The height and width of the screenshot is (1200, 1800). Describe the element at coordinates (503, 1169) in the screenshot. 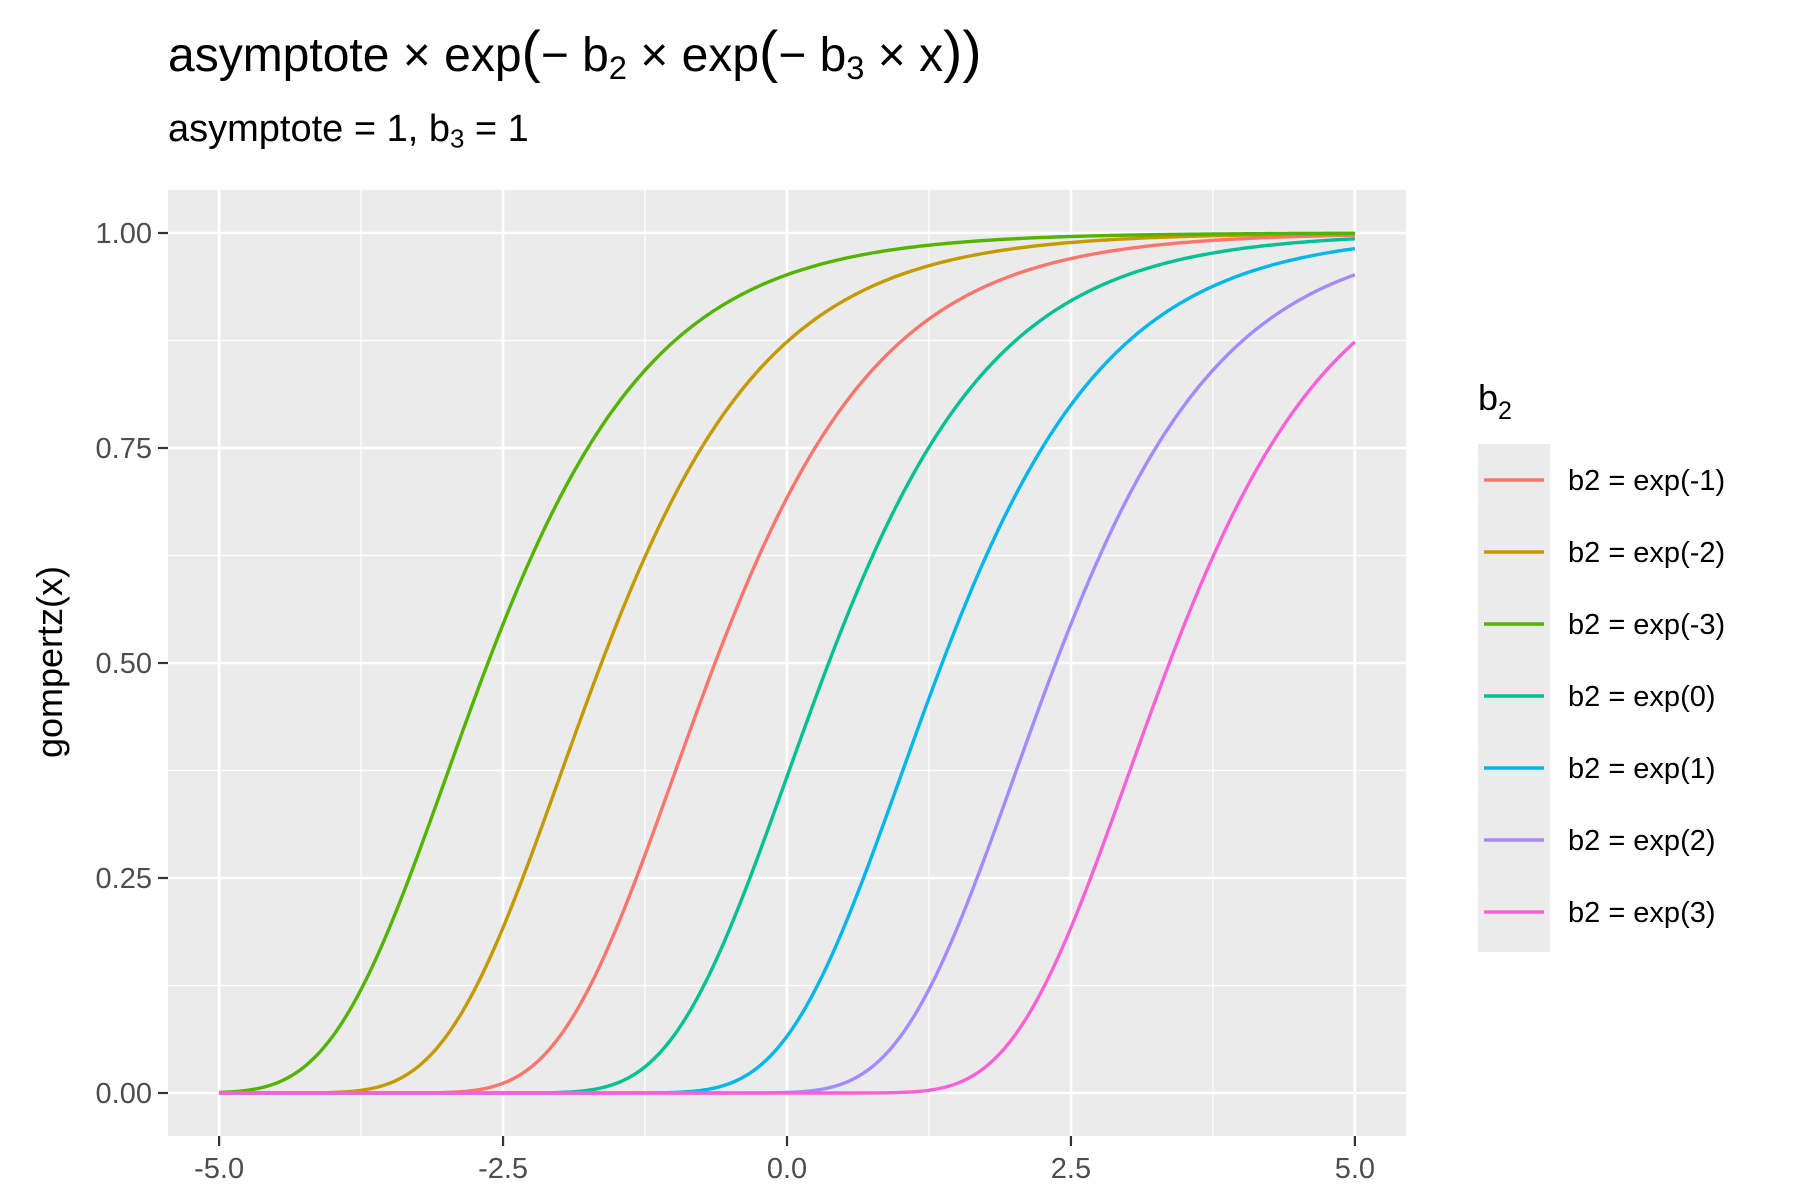

I see `x-tick-label: -2.5` at that location.